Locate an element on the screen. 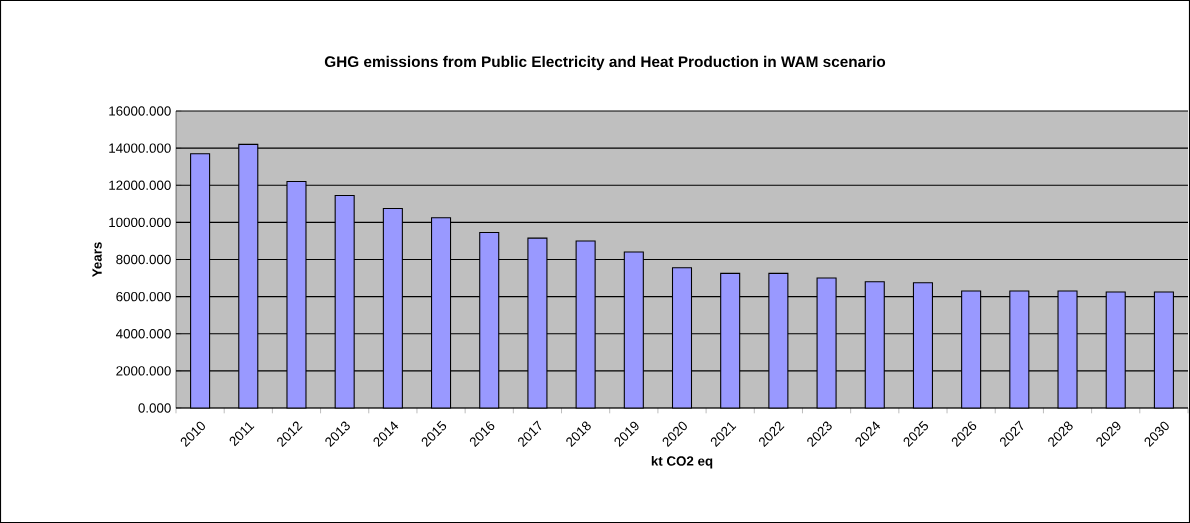 The height and width of the screenshot is (523, 1190). y-axis-title: Years is located at coordinates (97, 260).